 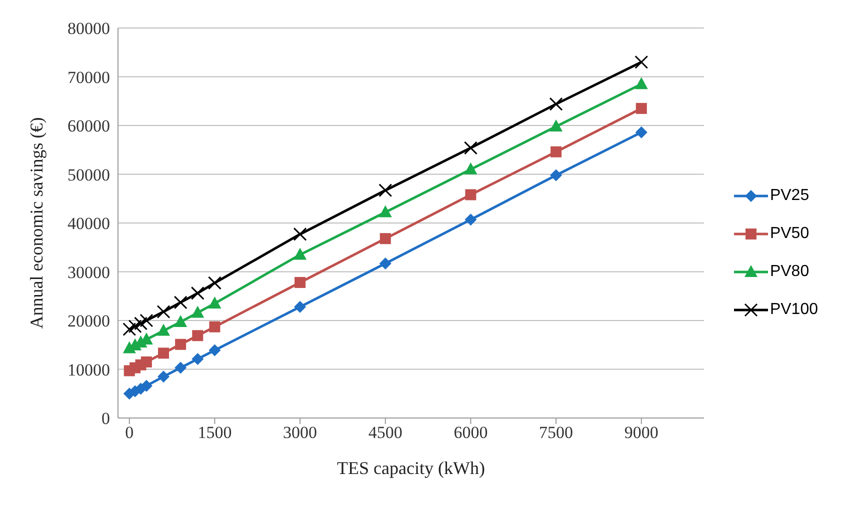 What do you see at coordinates (89, 28) in the screenshot?
I see `y-tick-label: 80000` at bounding box center [89, 28].